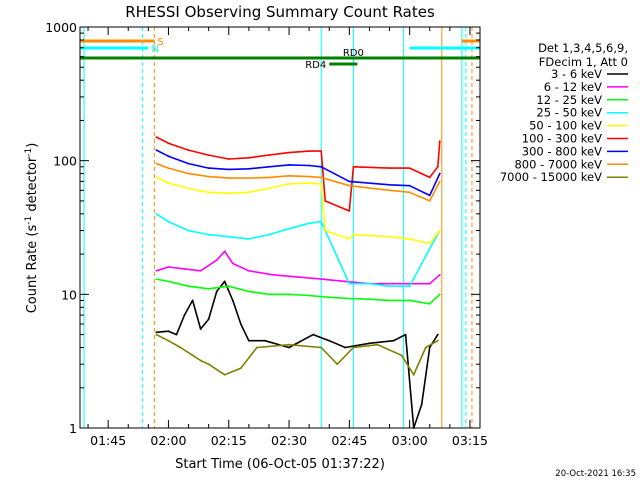  What do you see at coordinates (29, 220) in the screenshot?
I see `y-axis-label-sup1: -1` at bounding box center [29, 220].